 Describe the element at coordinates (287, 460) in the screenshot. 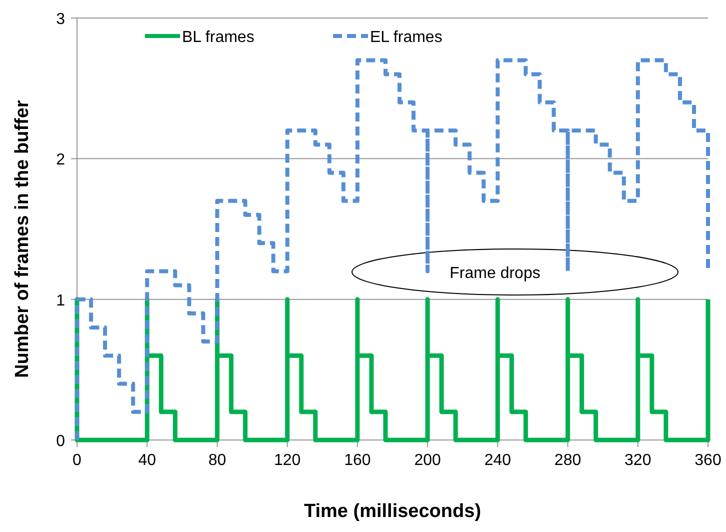

I see `x-tick-label: 120` at that location.